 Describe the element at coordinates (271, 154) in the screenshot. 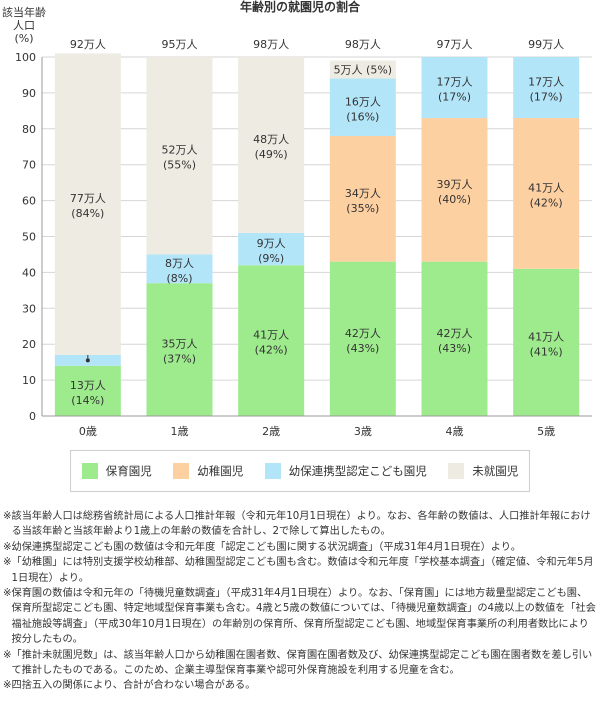

I see `data-label: (49%)` at that location.